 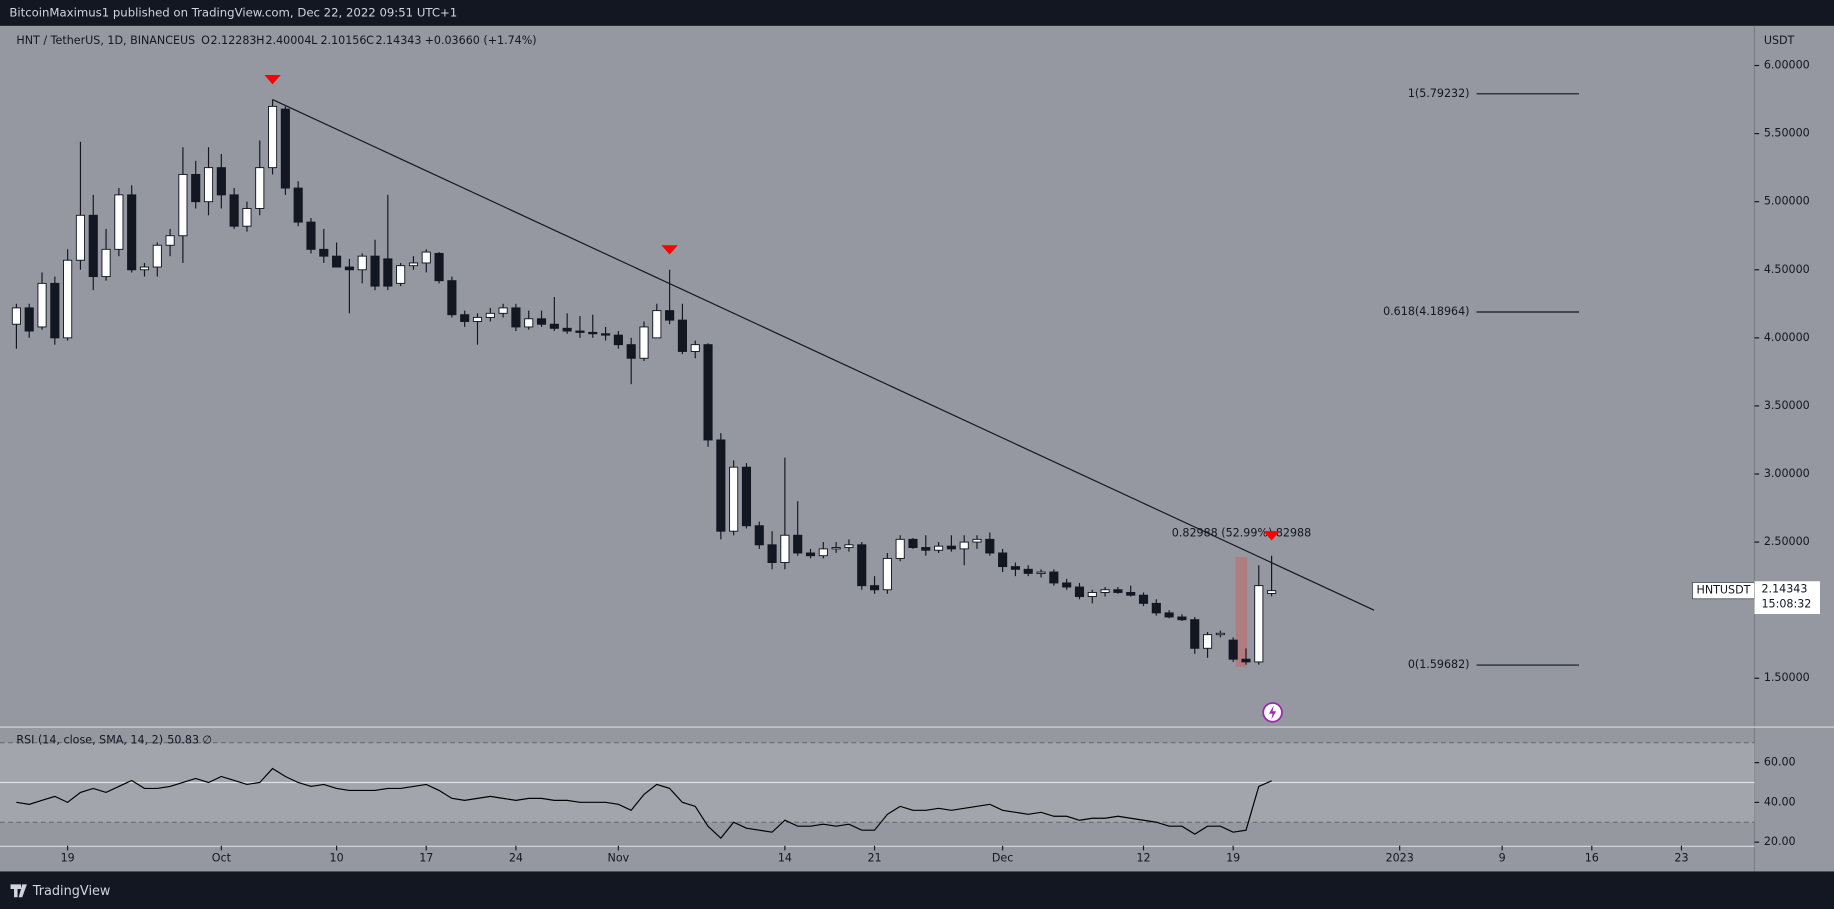 I want to click on price-tag, so click(x=1787, y=598).